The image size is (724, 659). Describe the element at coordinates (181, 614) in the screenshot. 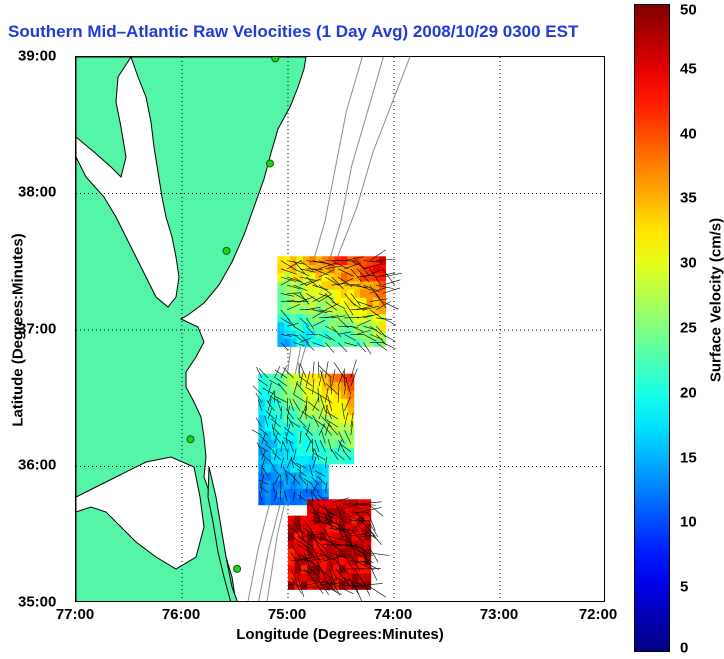

I see `x-tick-label: 76:00` at that location.